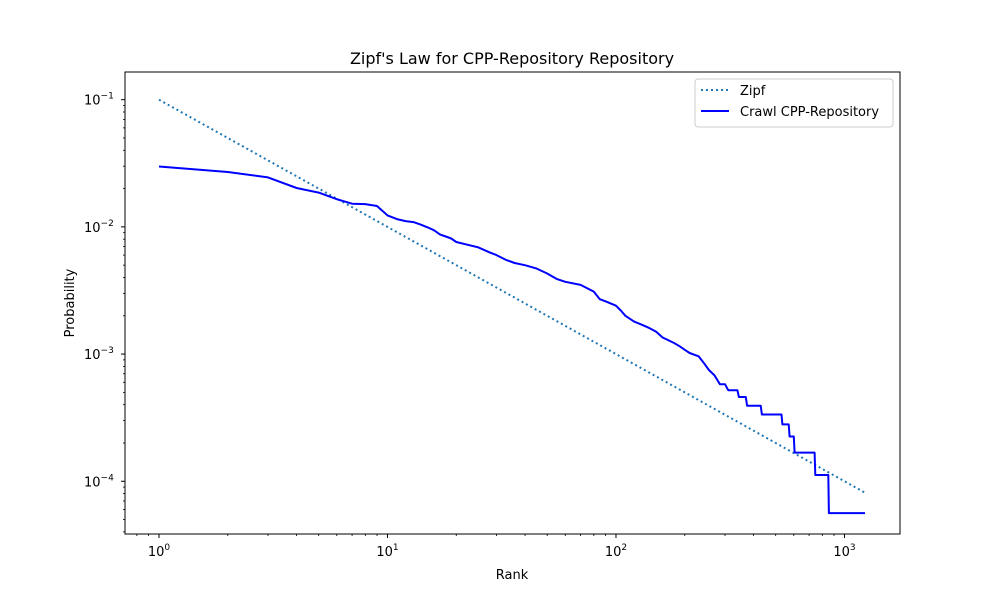 This screenshot has width=1000, height=600. What do you see at coordinates (844, 551) in the screenshot?
I see `x-tick-label: 10³` at bounding box center [844, 551].